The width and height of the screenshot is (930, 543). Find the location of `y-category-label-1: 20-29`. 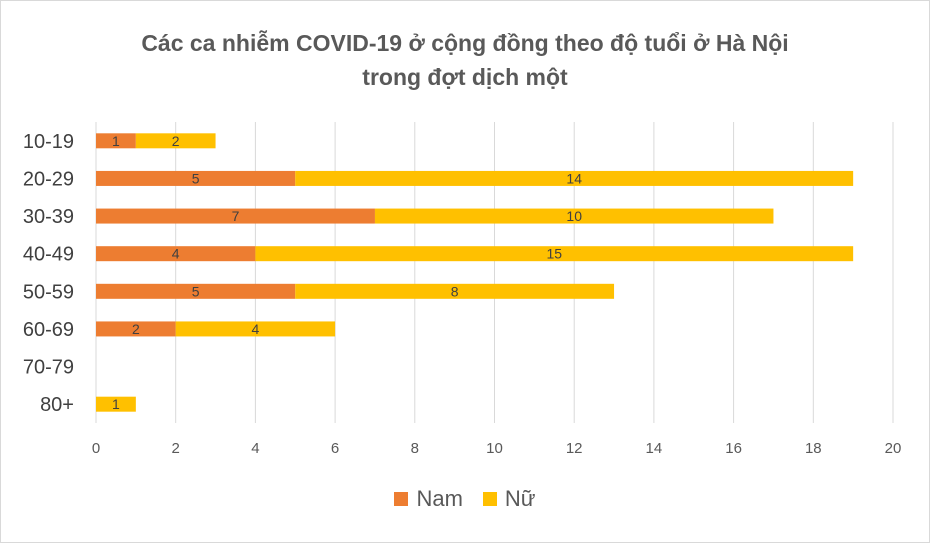

y-category-label-1: 20-29 is located at coordinates (48, 179).